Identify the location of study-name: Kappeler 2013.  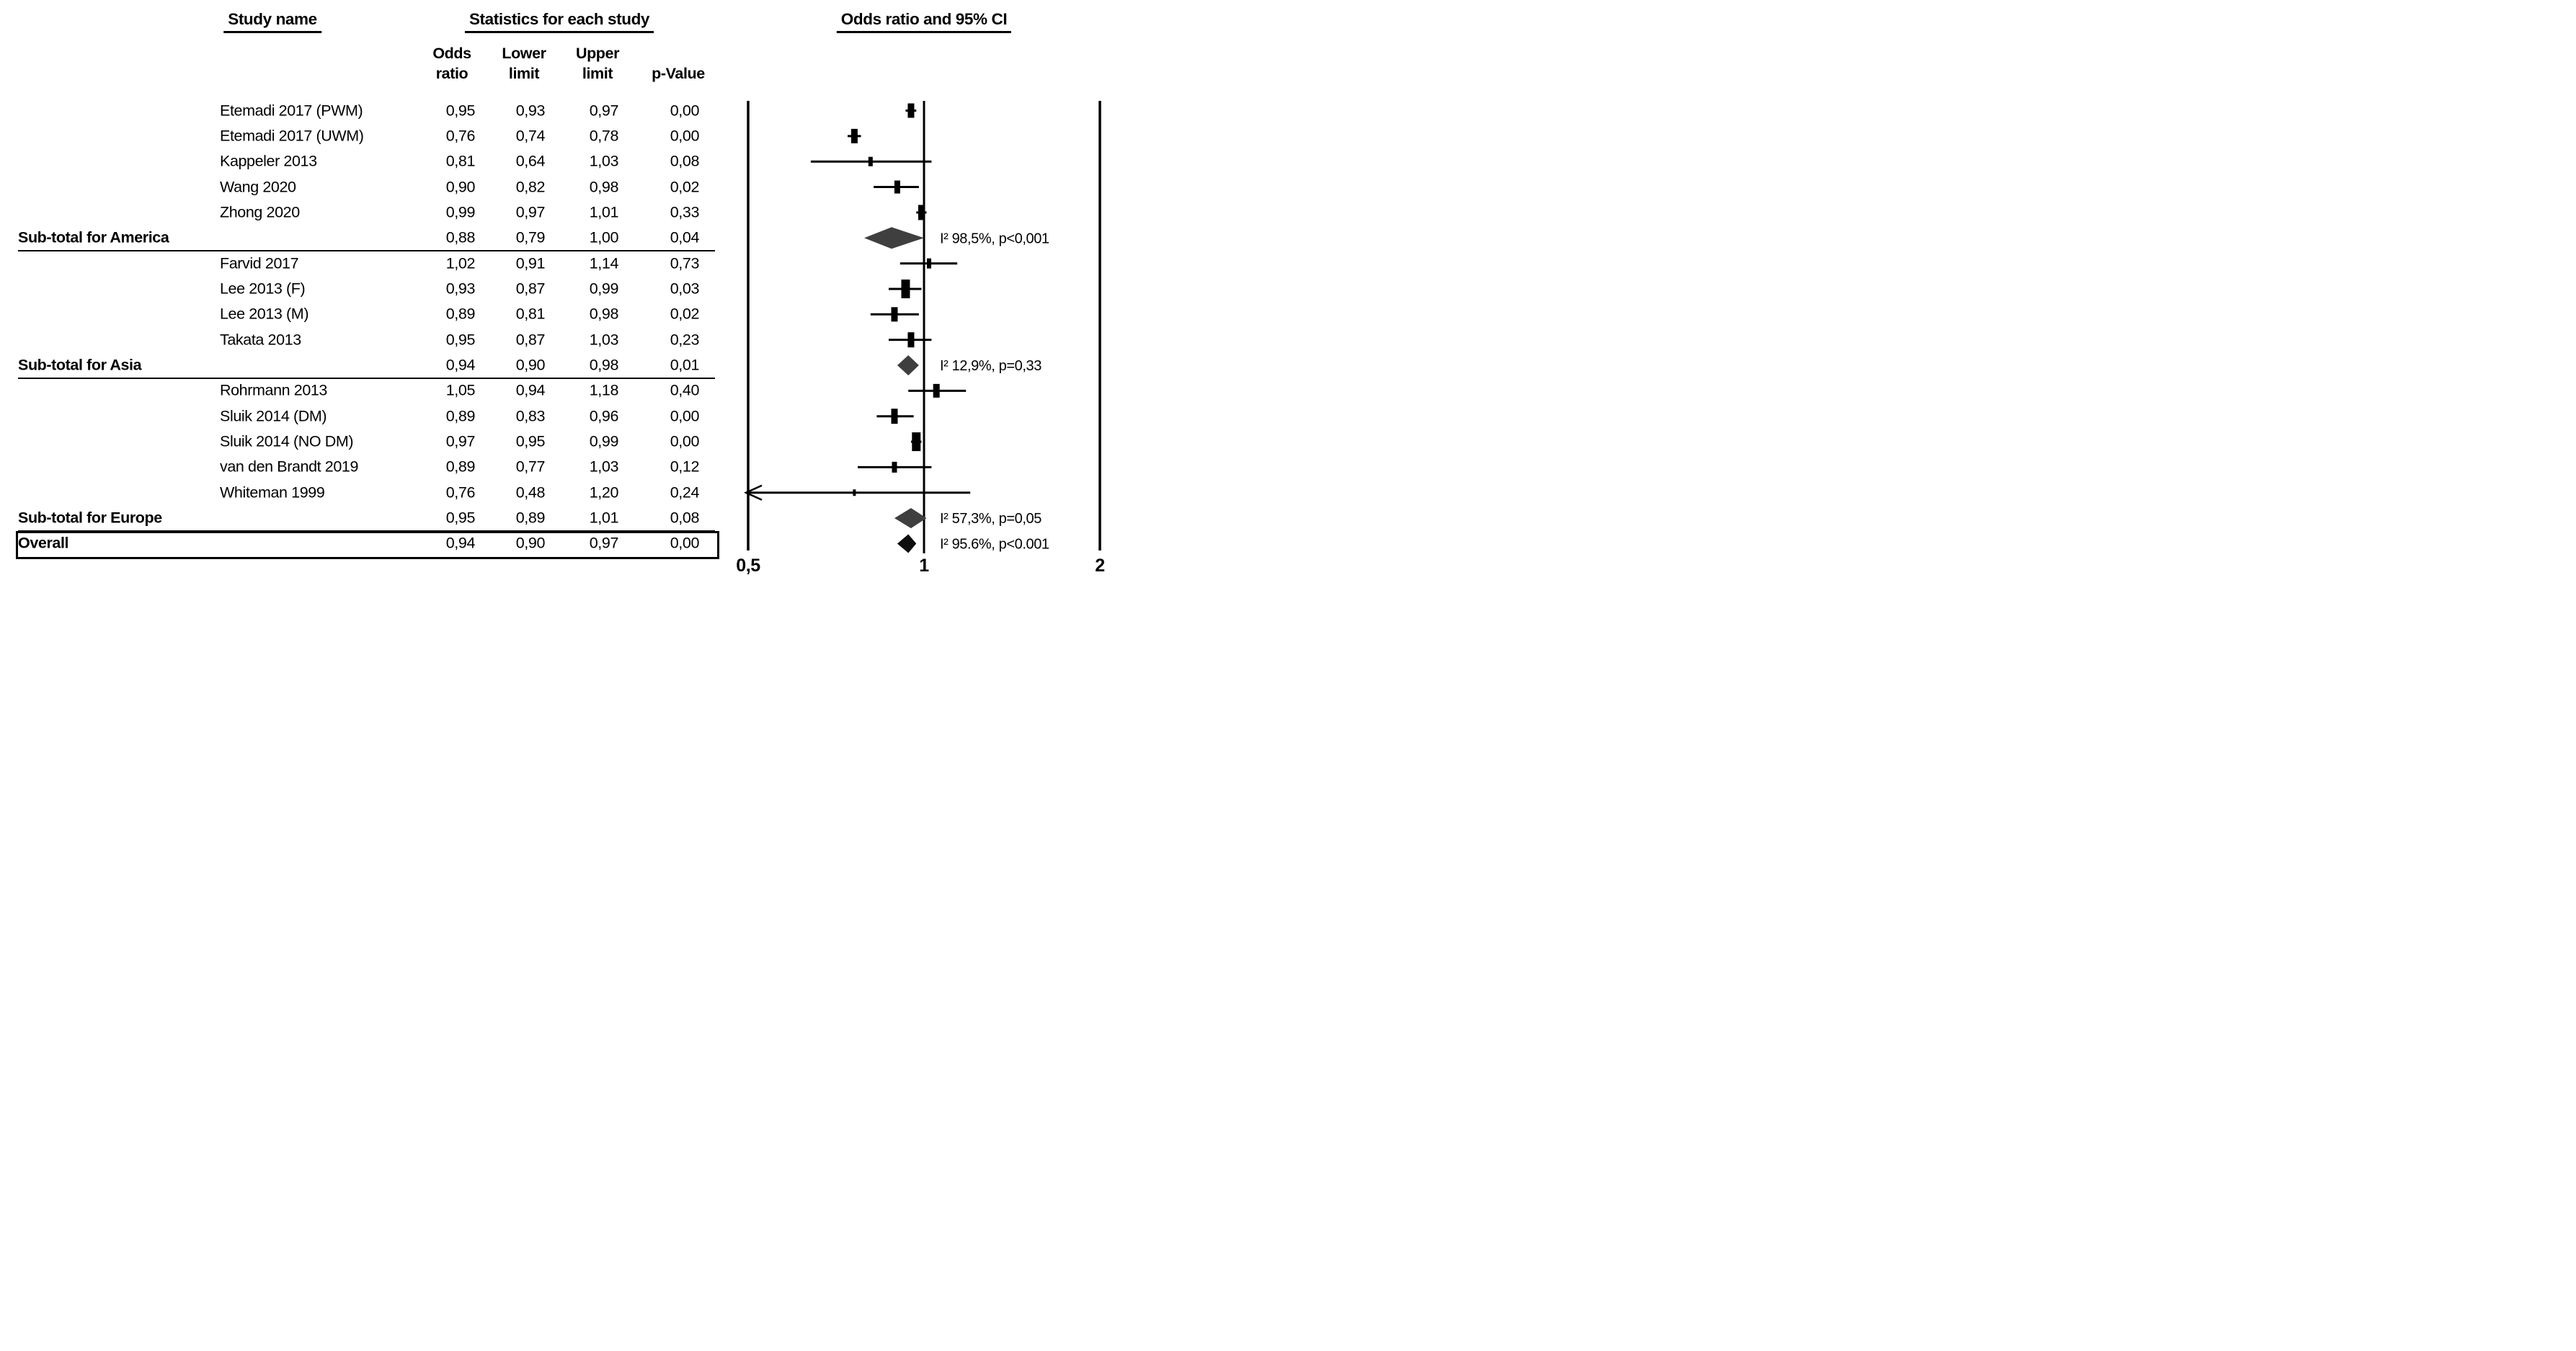
(268, 161).